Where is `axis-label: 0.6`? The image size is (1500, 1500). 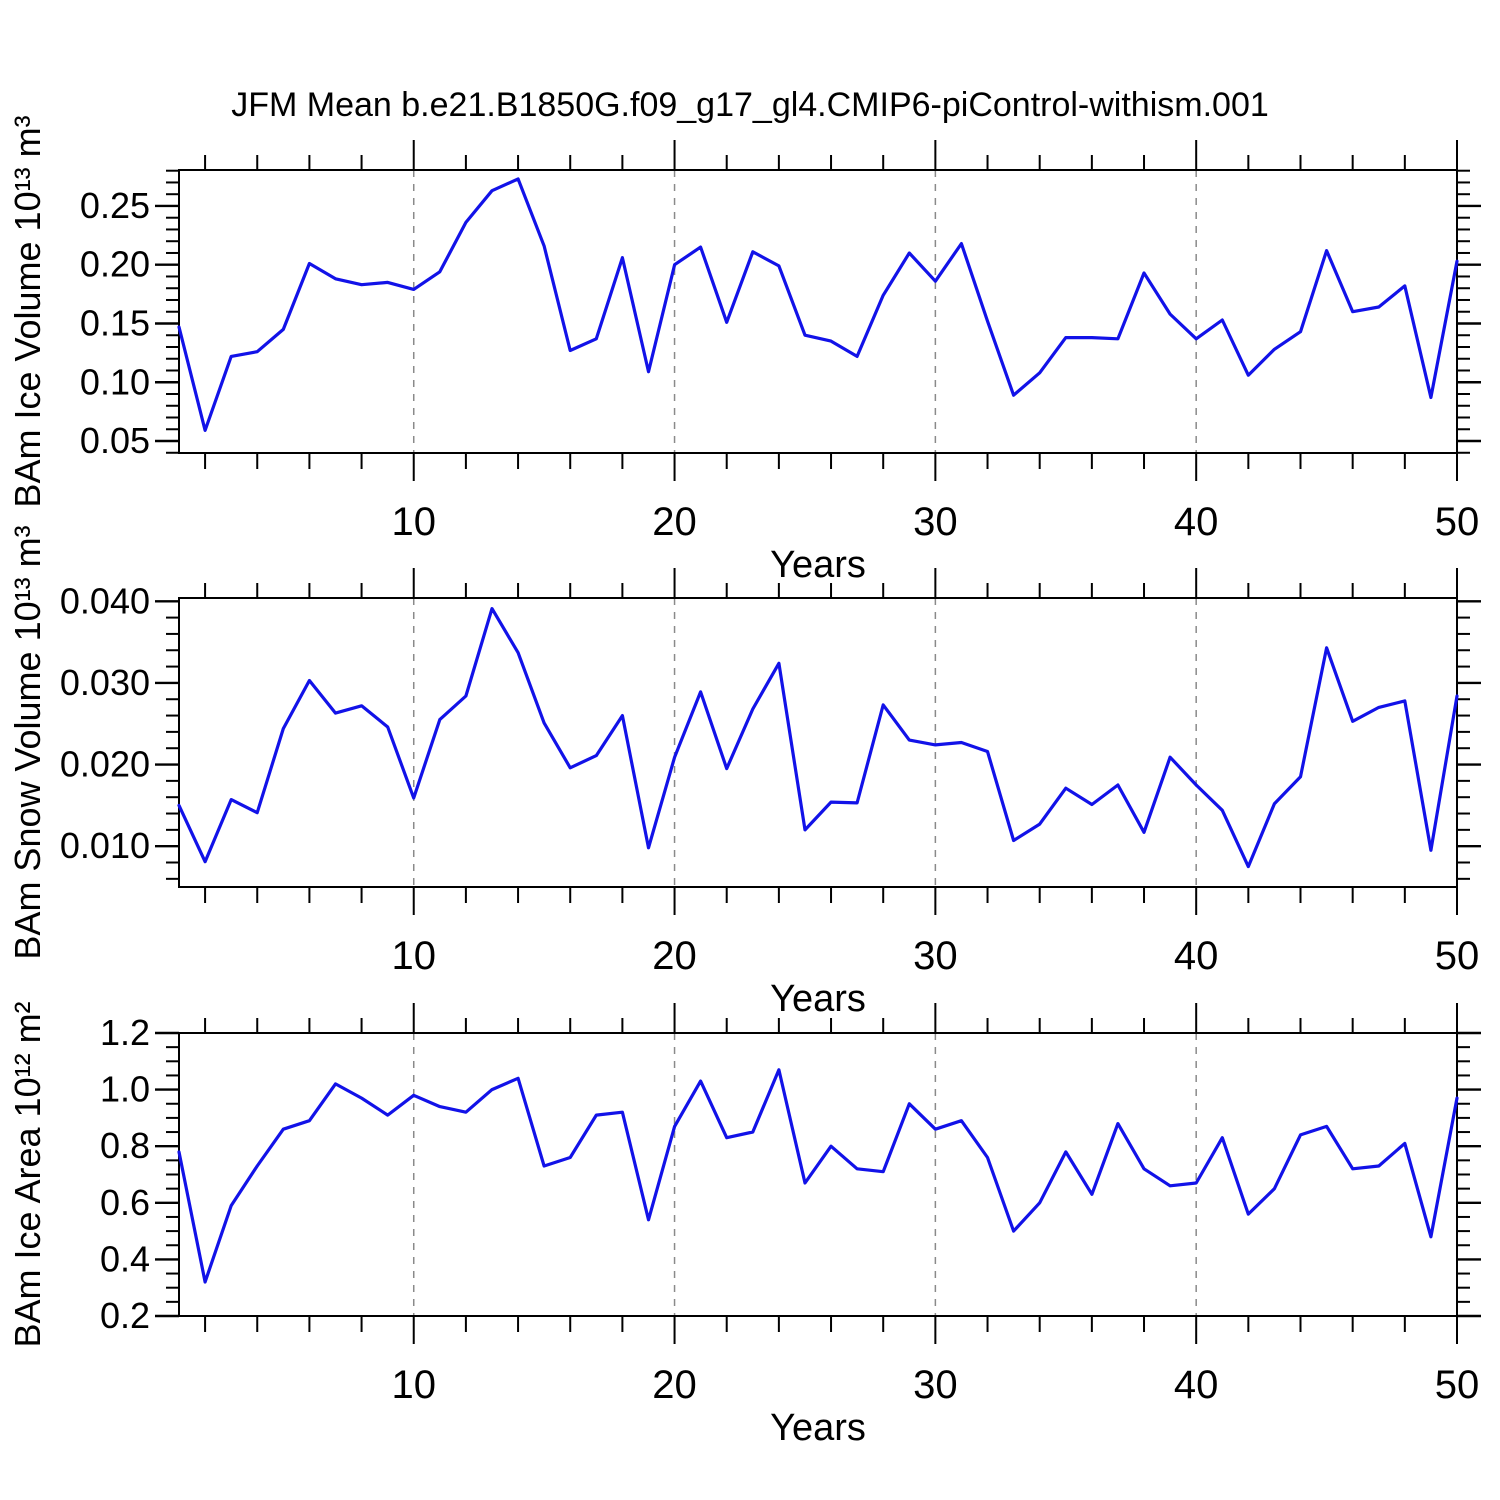
axis-label: 0.6 is located at coordinates (125, 1202).